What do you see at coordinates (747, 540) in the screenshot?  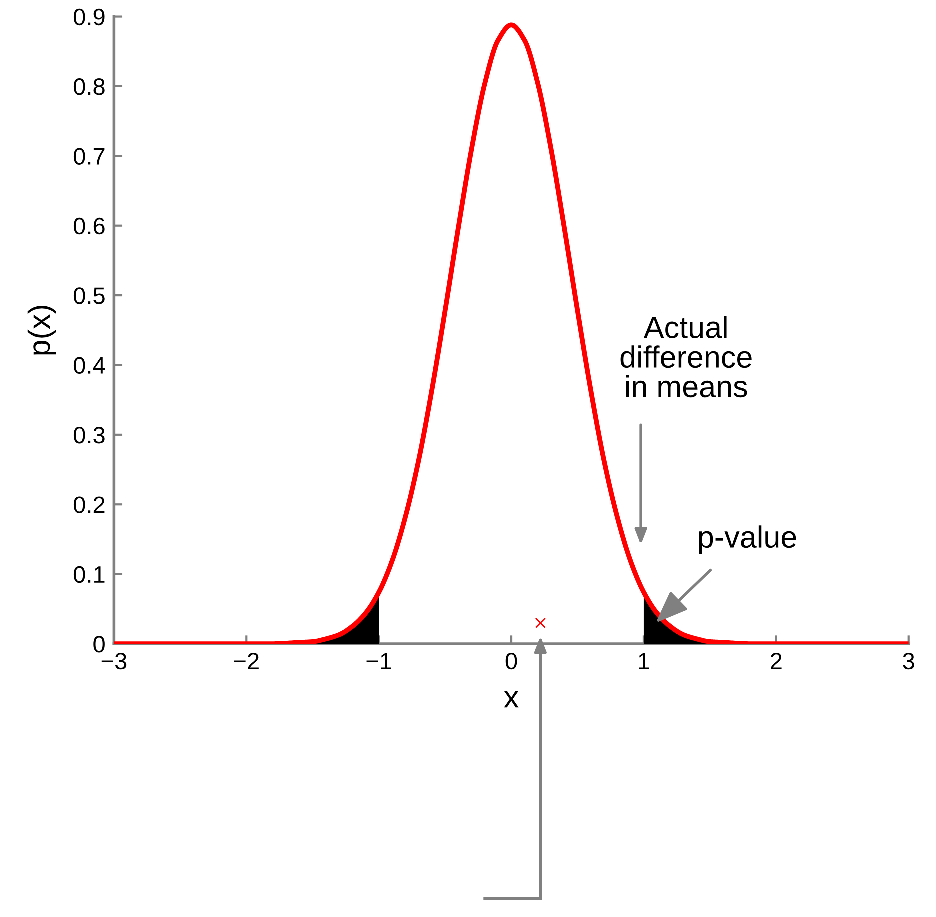 I see `annotation: p-value` at bounding box center [747, 540].